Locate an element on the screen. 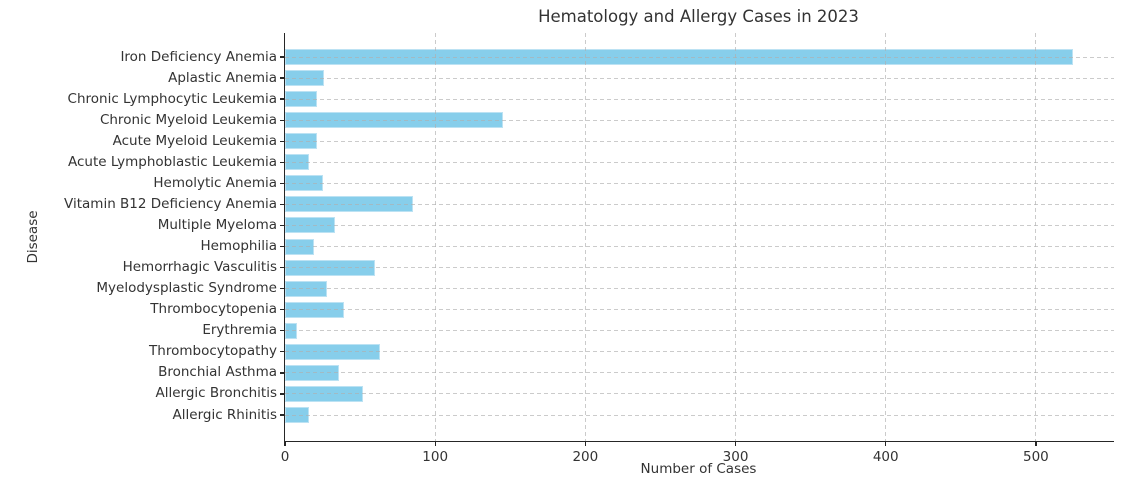  y-tick-label: Acute Myeloid Leukemia is located at coordinates (194, 140).